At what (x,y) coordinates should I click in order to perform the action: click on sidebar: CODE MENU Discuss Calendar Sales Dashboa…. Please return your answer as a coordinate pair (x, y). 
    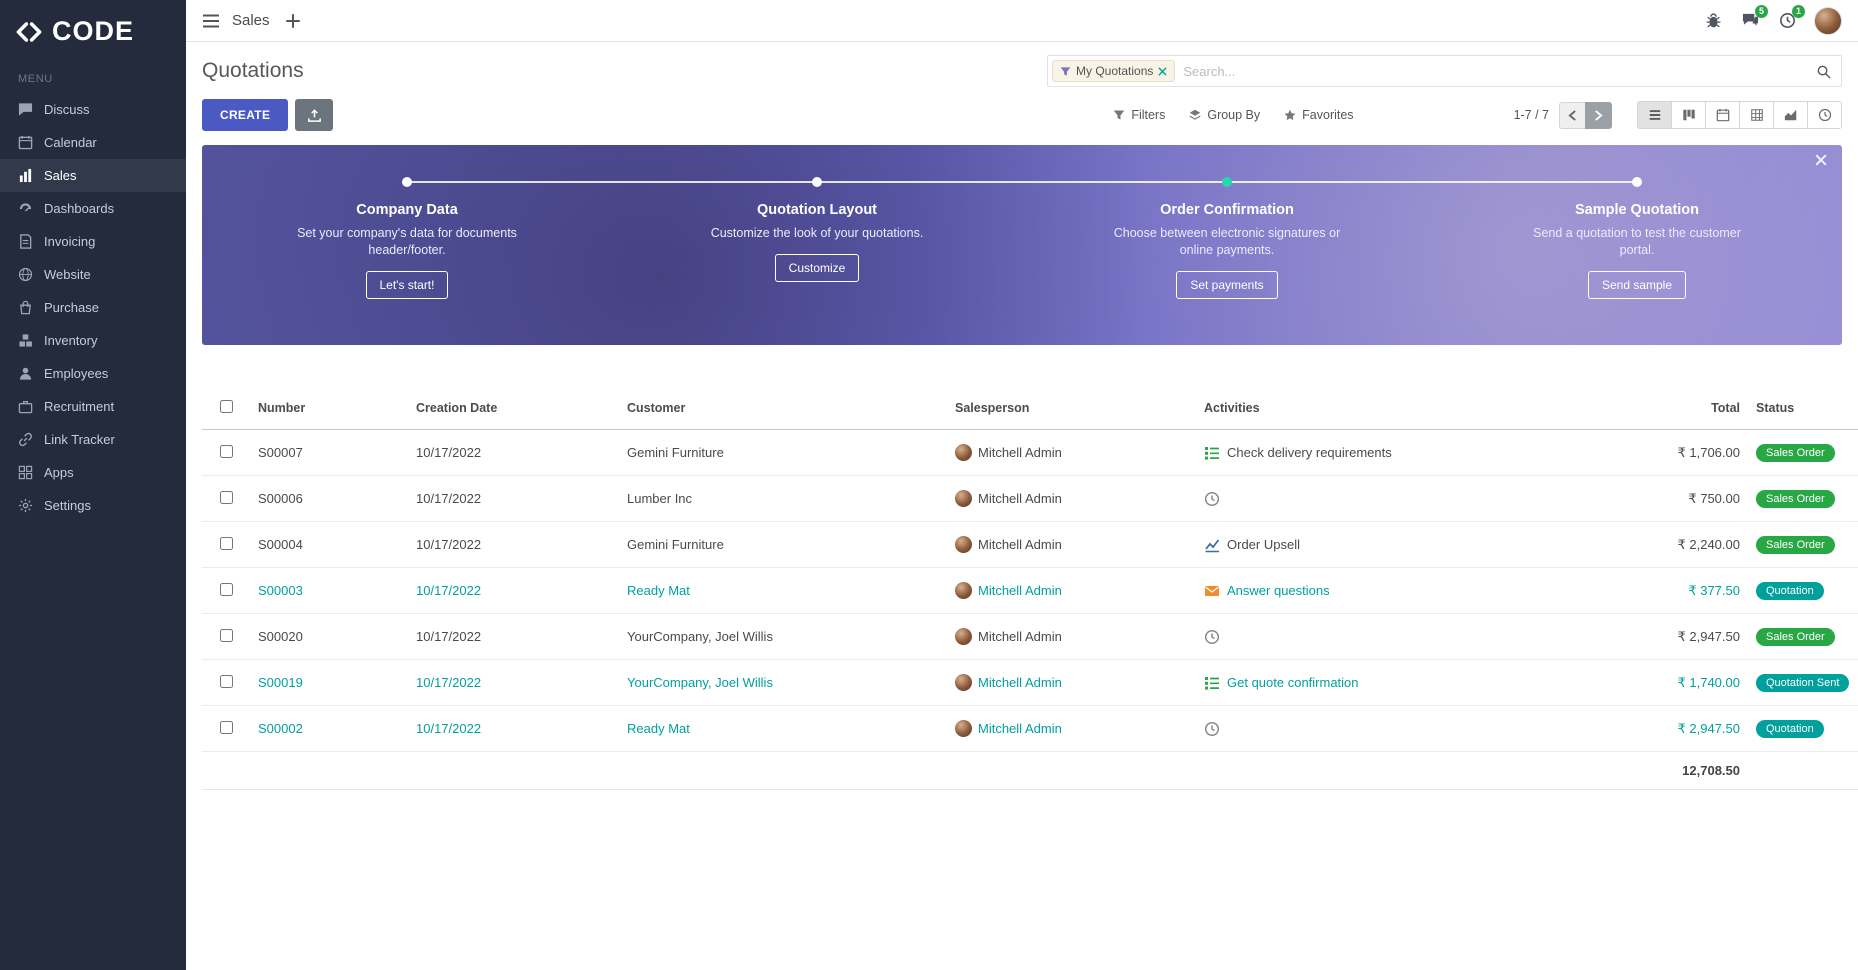
    Looking at the image, I should click on (93, 485).